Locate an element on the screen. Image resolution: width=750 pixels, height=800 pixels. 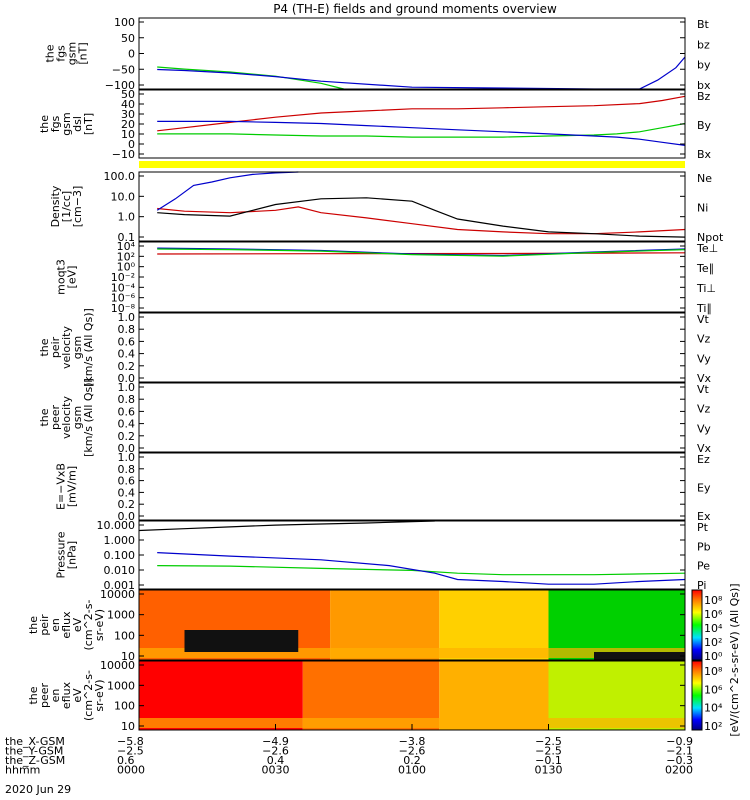
y-axis-label: Density is located at coordinates (55, 206).